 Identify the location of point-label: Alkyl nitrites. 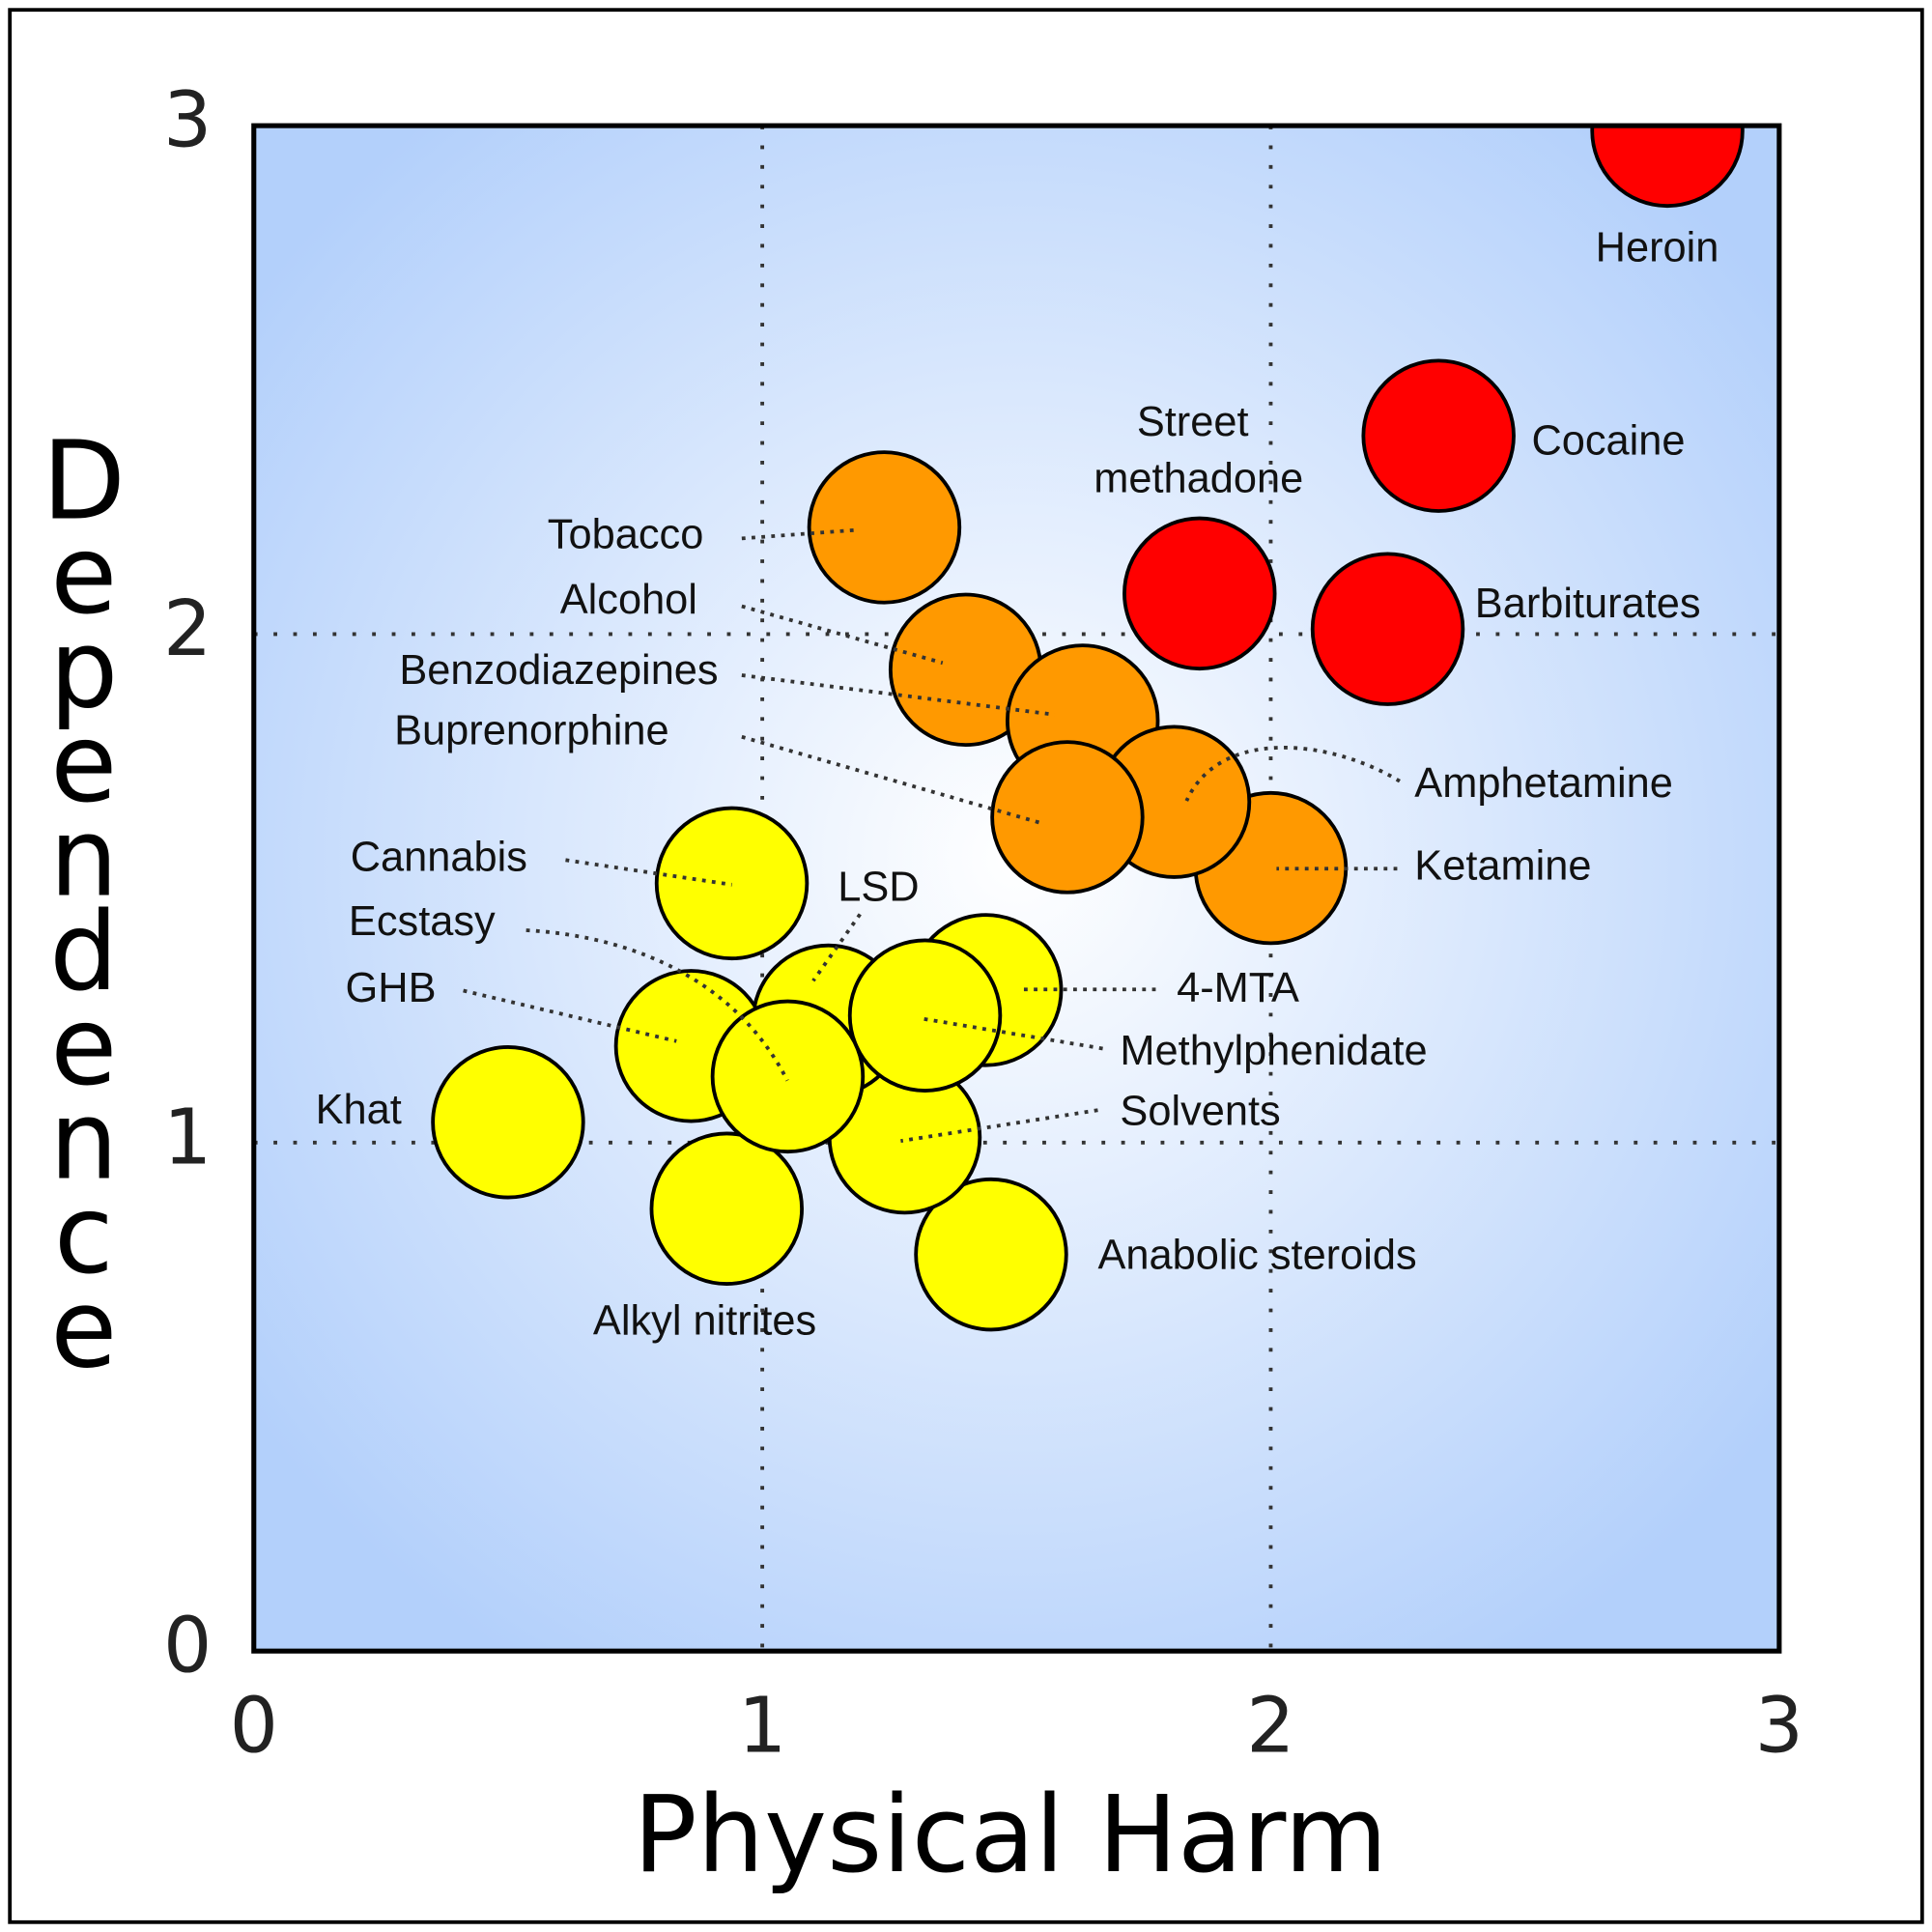
(704, 1320).